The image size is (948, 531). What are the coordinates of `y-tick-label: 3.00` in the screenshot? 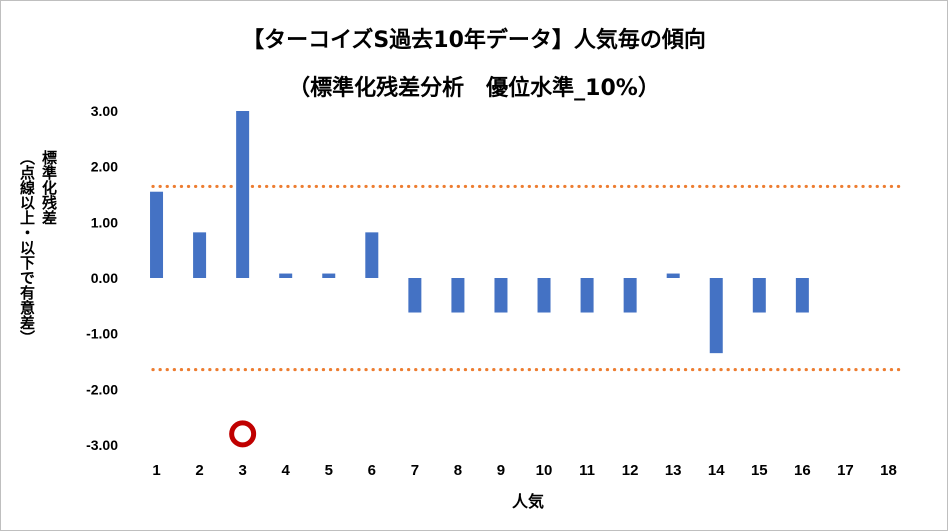 It's located at (104, 111).